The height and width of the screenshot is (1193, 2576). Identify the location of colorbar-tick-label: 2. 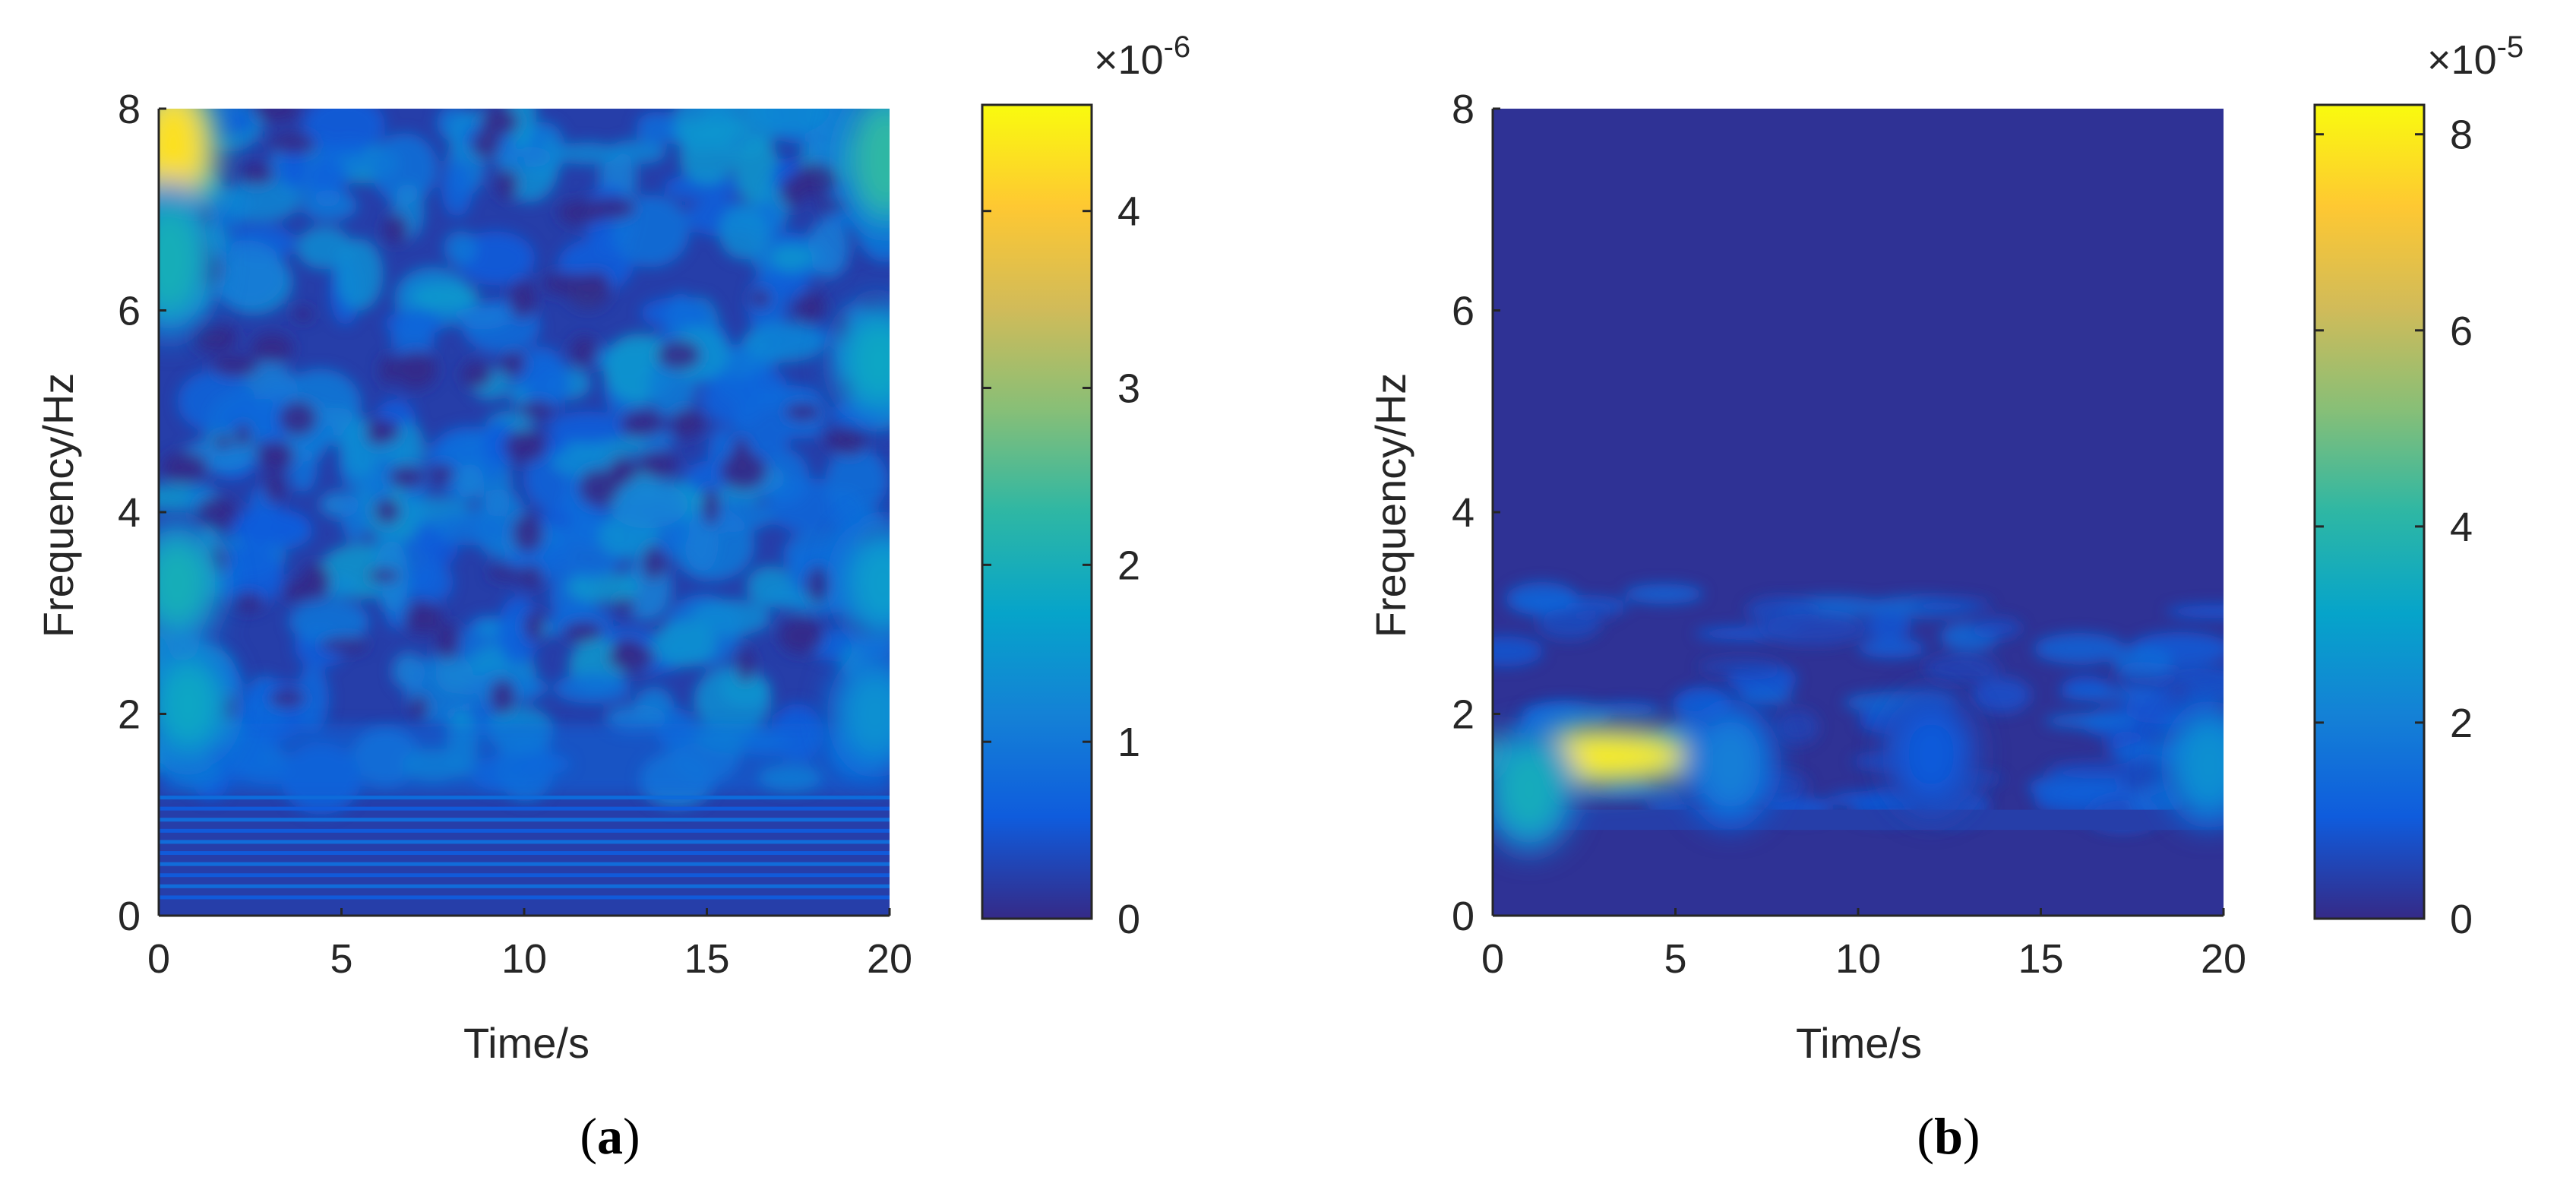
(2461, 723).